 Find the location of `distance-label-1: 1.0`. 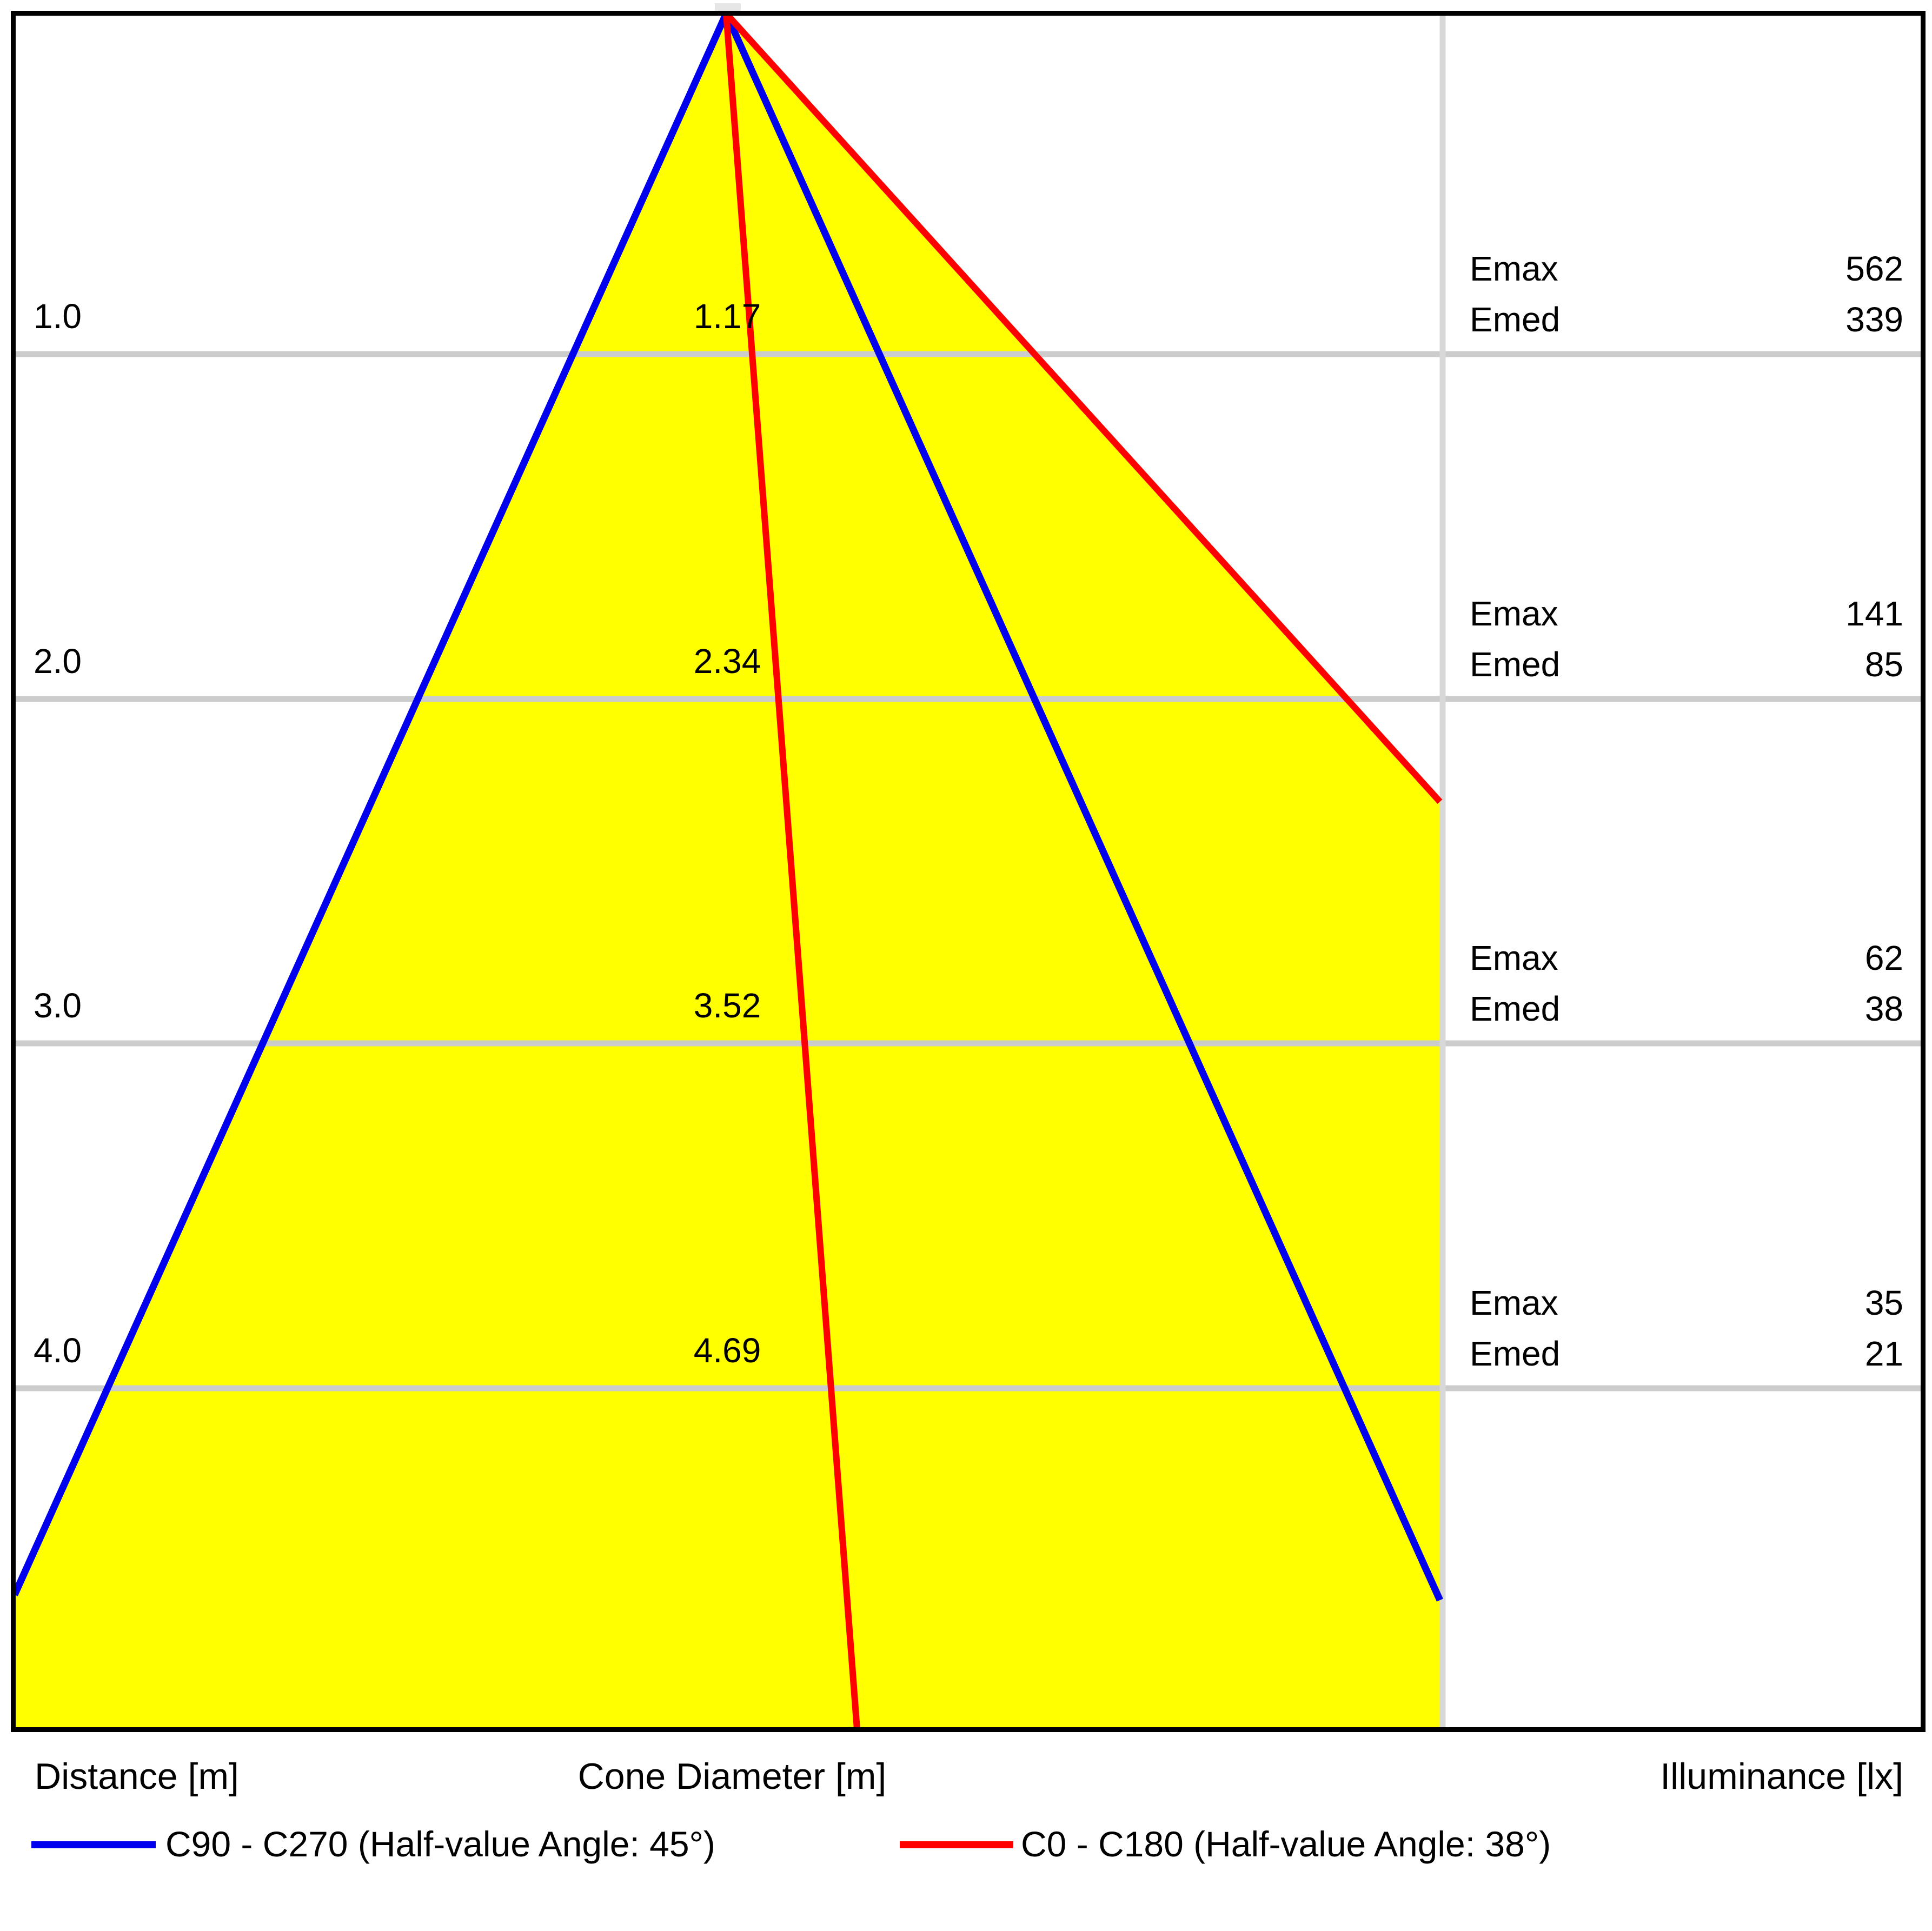

distance-label-1: 1.0 is located at coordinates (58, 316).